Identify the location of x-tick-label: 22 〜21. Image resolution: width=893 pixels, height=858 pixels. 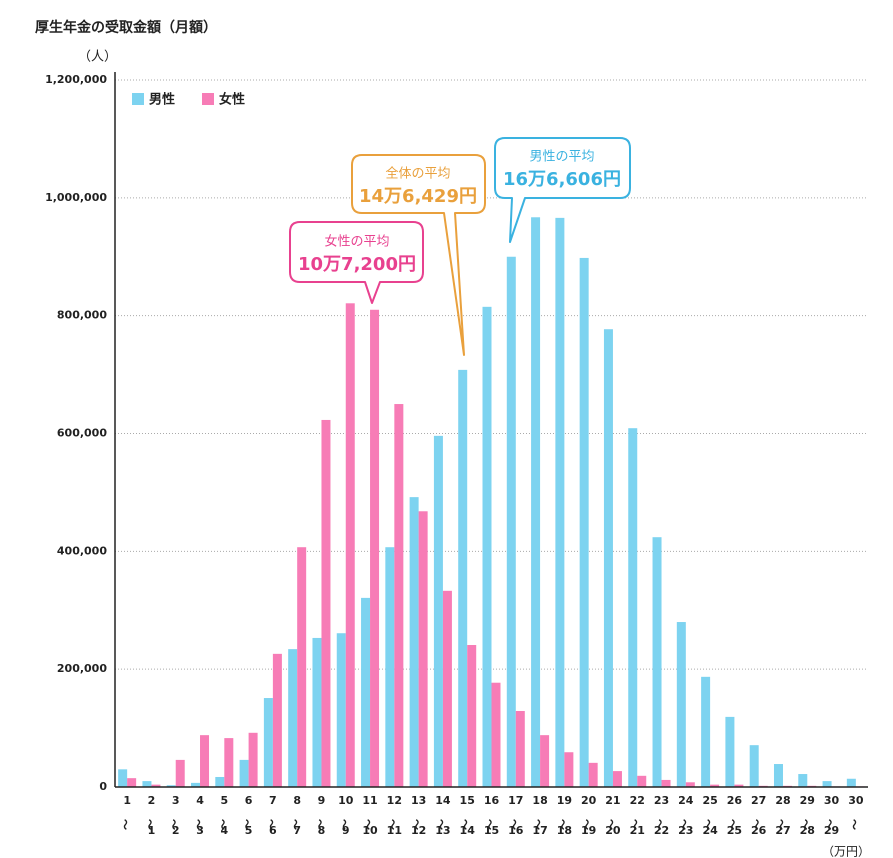
(637, 815).